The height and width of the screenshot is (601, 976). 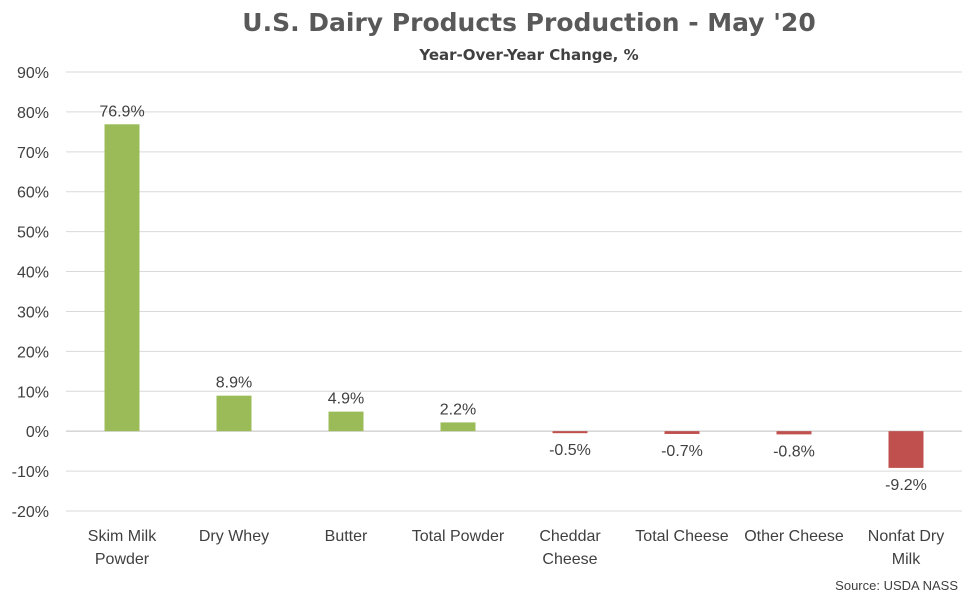 What do you see at coordinates (33, 233) in the screenshot?
I see `y-tick-label: 50%` at bounding box center [33, 233].